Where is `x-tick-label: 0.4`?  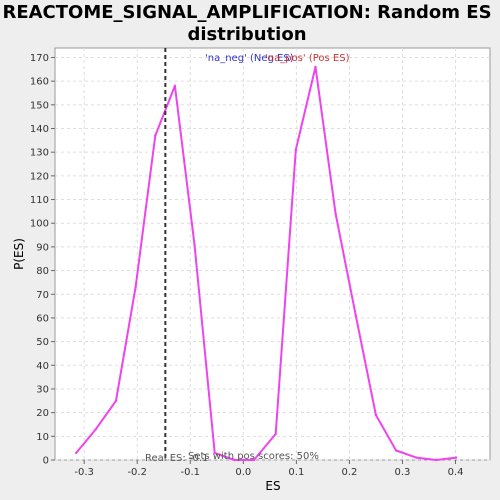
x-tick-label: 0.4 is located at coordinates (456, 472).